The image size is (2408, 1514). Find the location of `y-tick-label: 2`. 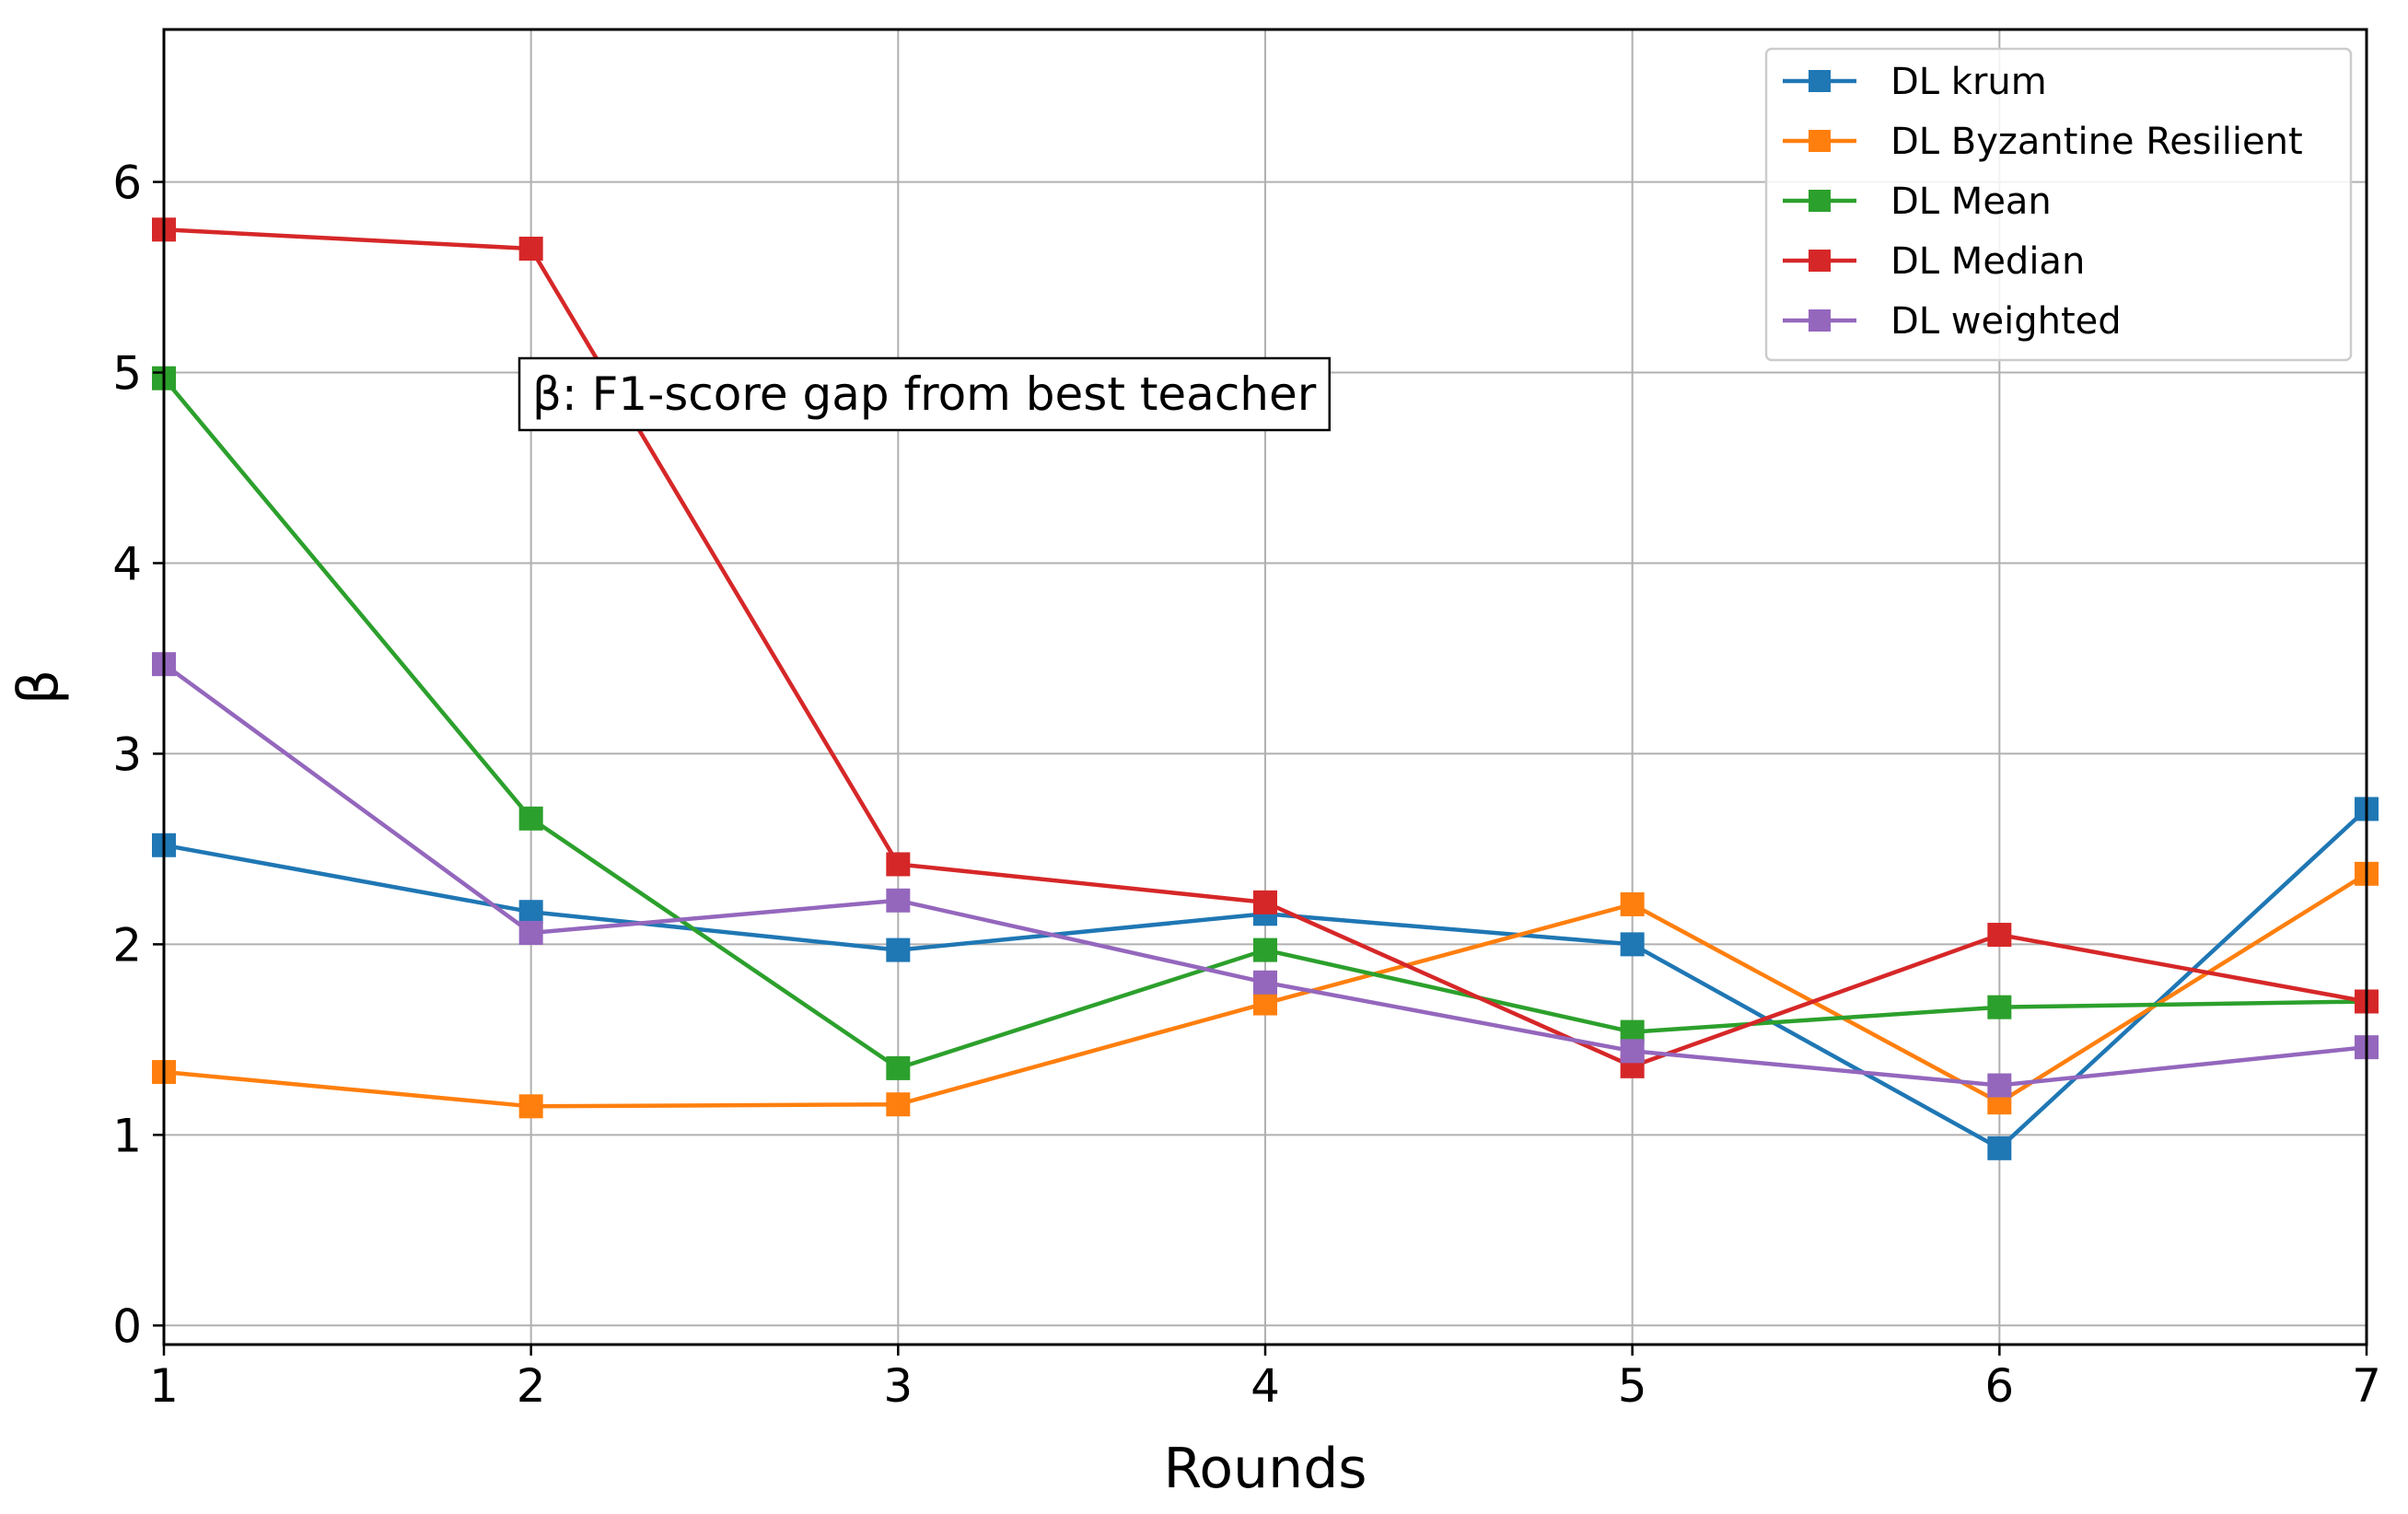

y-tick-label: 2 is located at coordinates (127, 945).